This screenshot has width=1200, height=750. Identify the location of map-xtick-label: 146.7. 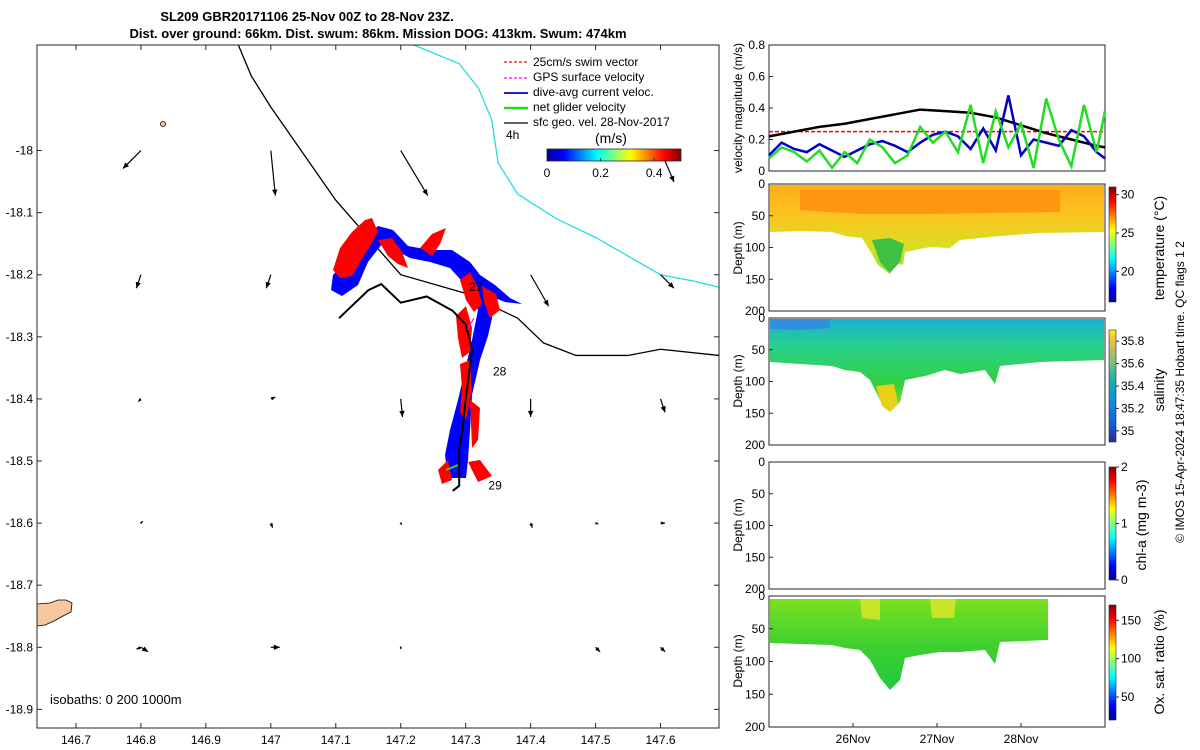
(76, 740).